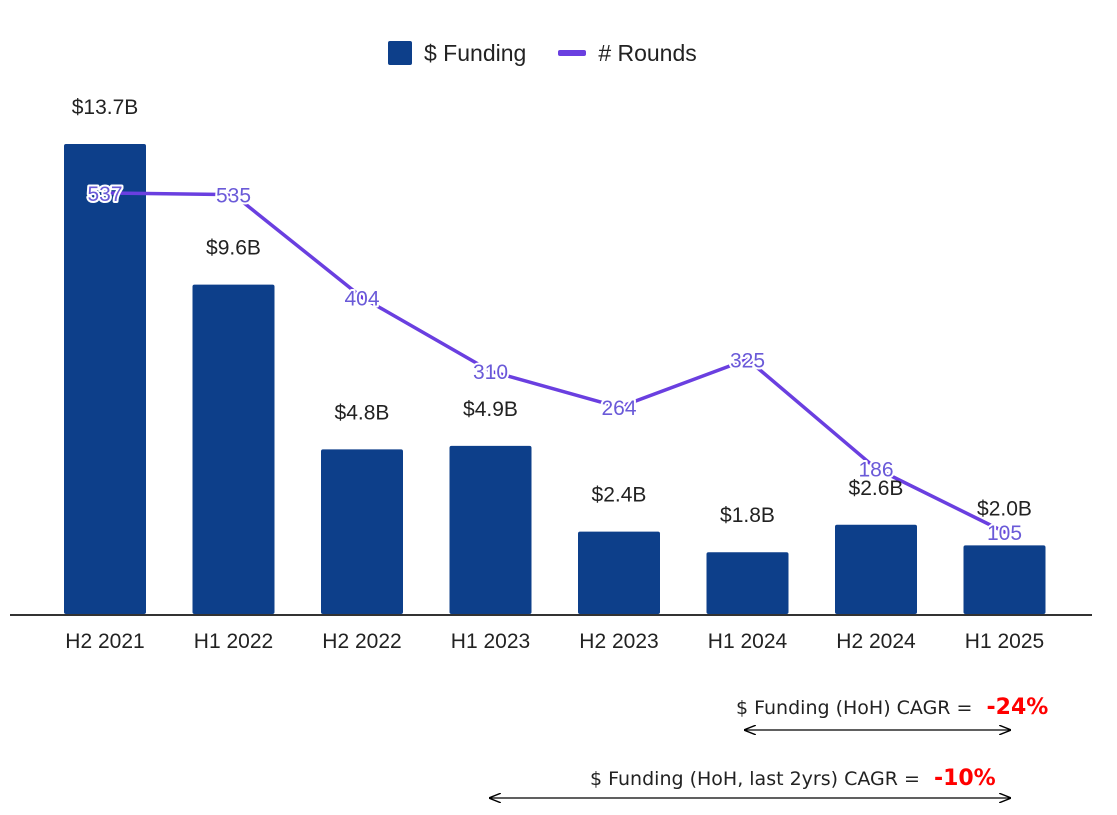  What do you see at coordinates (233, 196) in the screenshot?
I see `rounds-data-label: 535` at bounding box center [233, 196].